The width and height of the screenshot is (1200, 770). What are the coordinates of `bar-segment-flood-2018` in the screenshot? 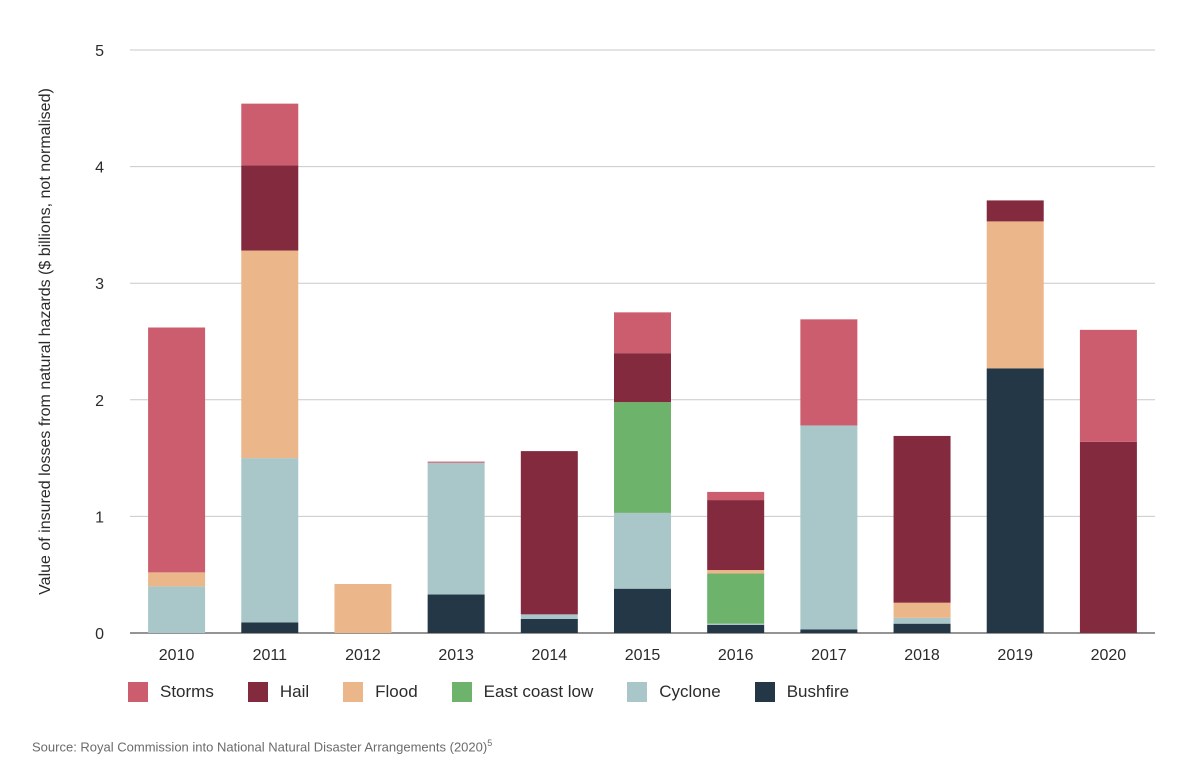 It's located at (922, 610).